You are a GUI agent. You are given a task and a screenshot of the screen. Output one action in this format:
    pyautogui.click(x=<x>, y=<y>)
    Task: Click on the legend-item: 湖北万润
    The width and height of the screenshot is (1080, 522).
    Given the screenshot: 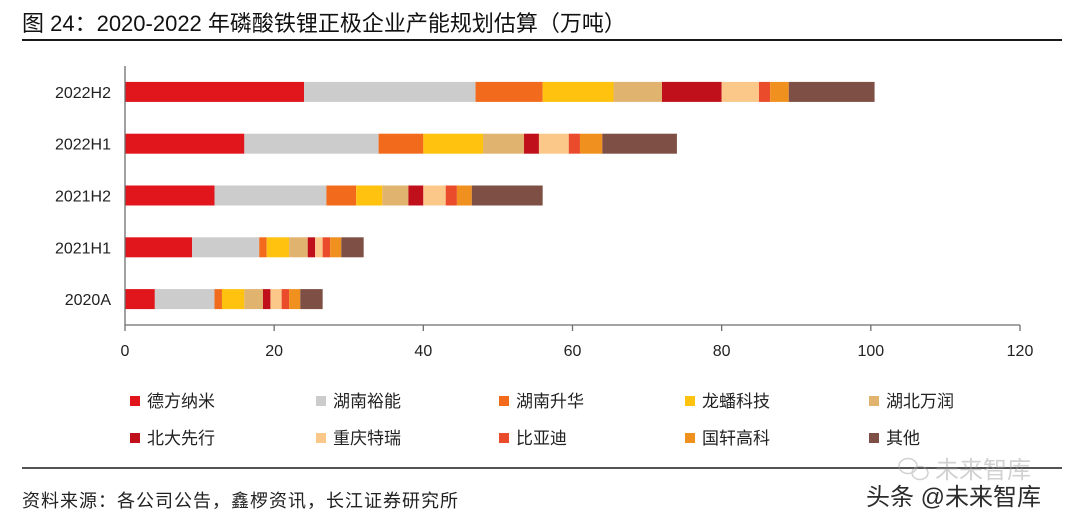 What is the action you would take?
    pyautogui.click(x=911, y=401)
    